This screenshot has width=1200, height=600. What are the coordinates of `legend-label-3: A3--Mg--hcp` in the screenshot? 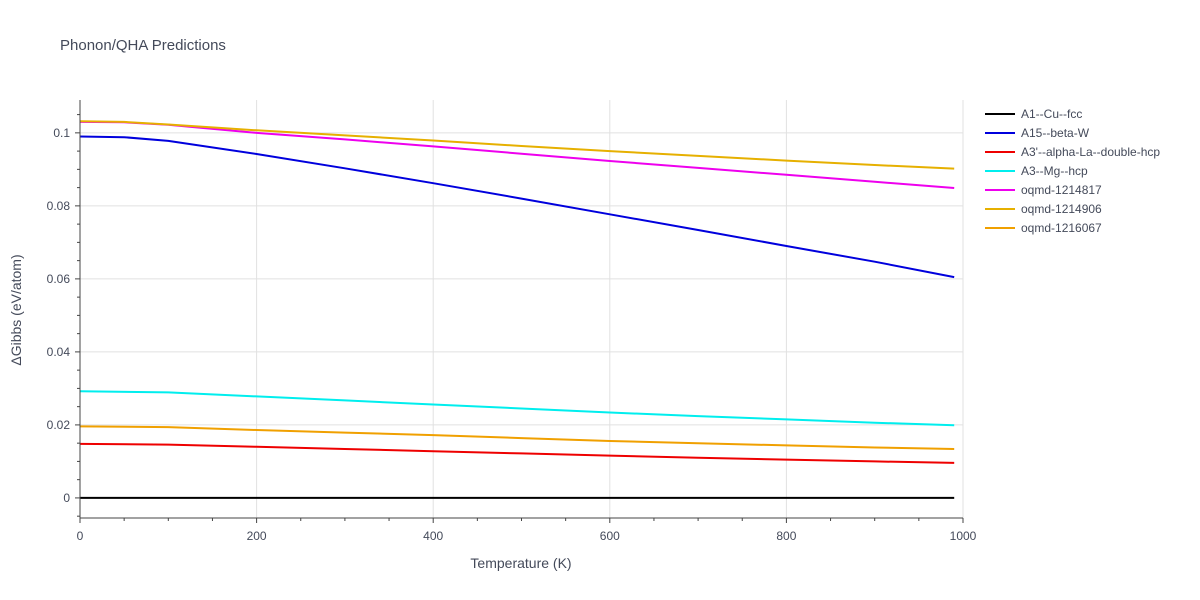 It's located at (1054, 171).